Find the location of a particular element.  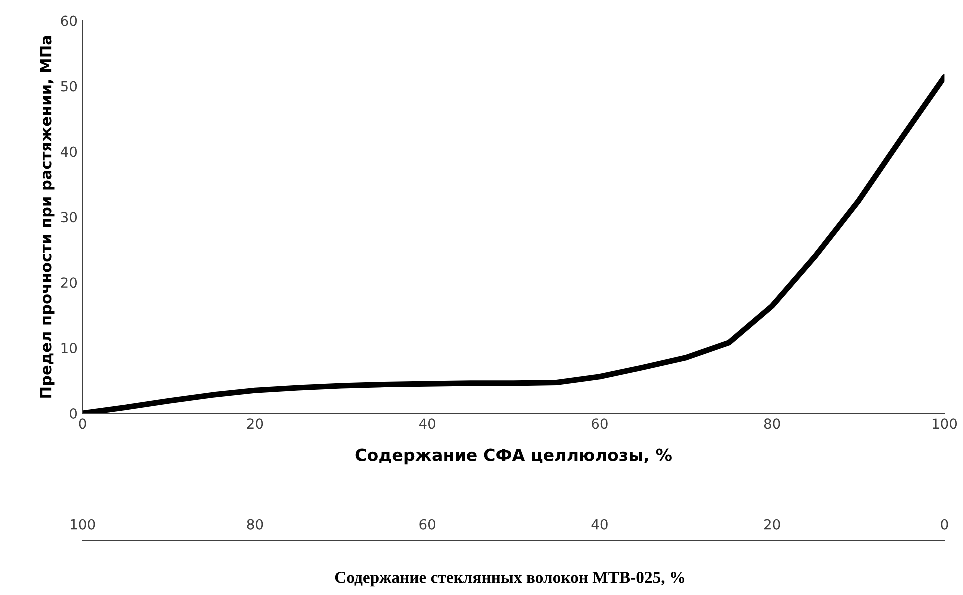

x2-tick-label: 40 is located at coordinates (600, 524).